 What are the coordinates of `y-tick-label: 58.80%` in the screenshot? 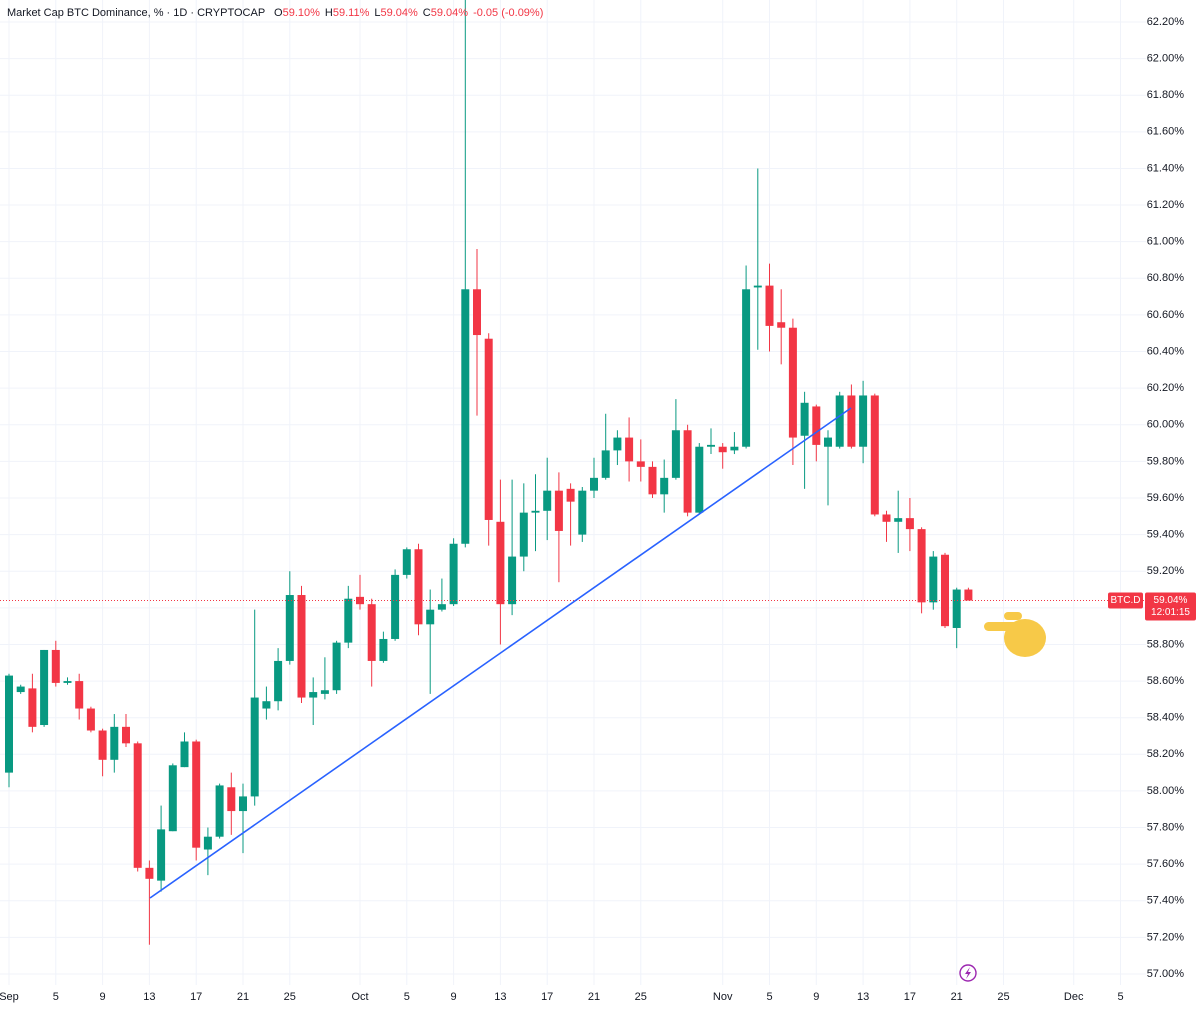 It's located at (1166, 644).